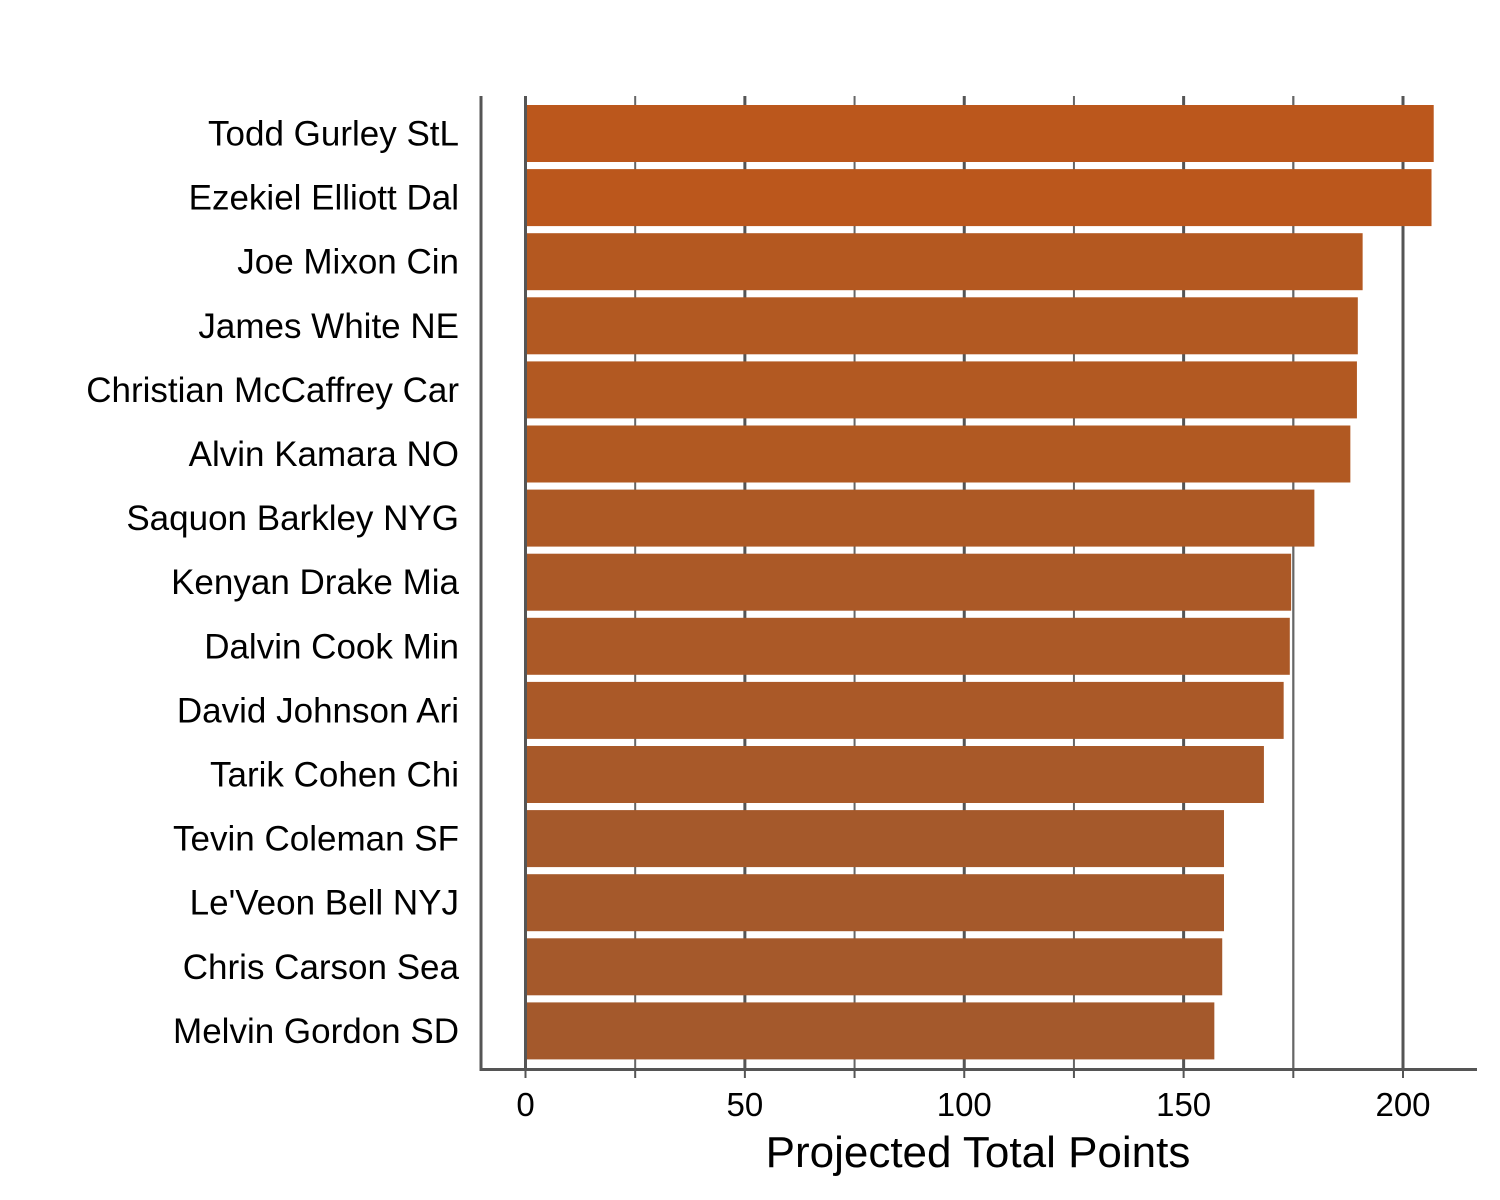  What do you see at coordinates (1183, 1104) in the screenshot?
I see `x-tick-label-150: 150` at bounding box center [1183, 1104].